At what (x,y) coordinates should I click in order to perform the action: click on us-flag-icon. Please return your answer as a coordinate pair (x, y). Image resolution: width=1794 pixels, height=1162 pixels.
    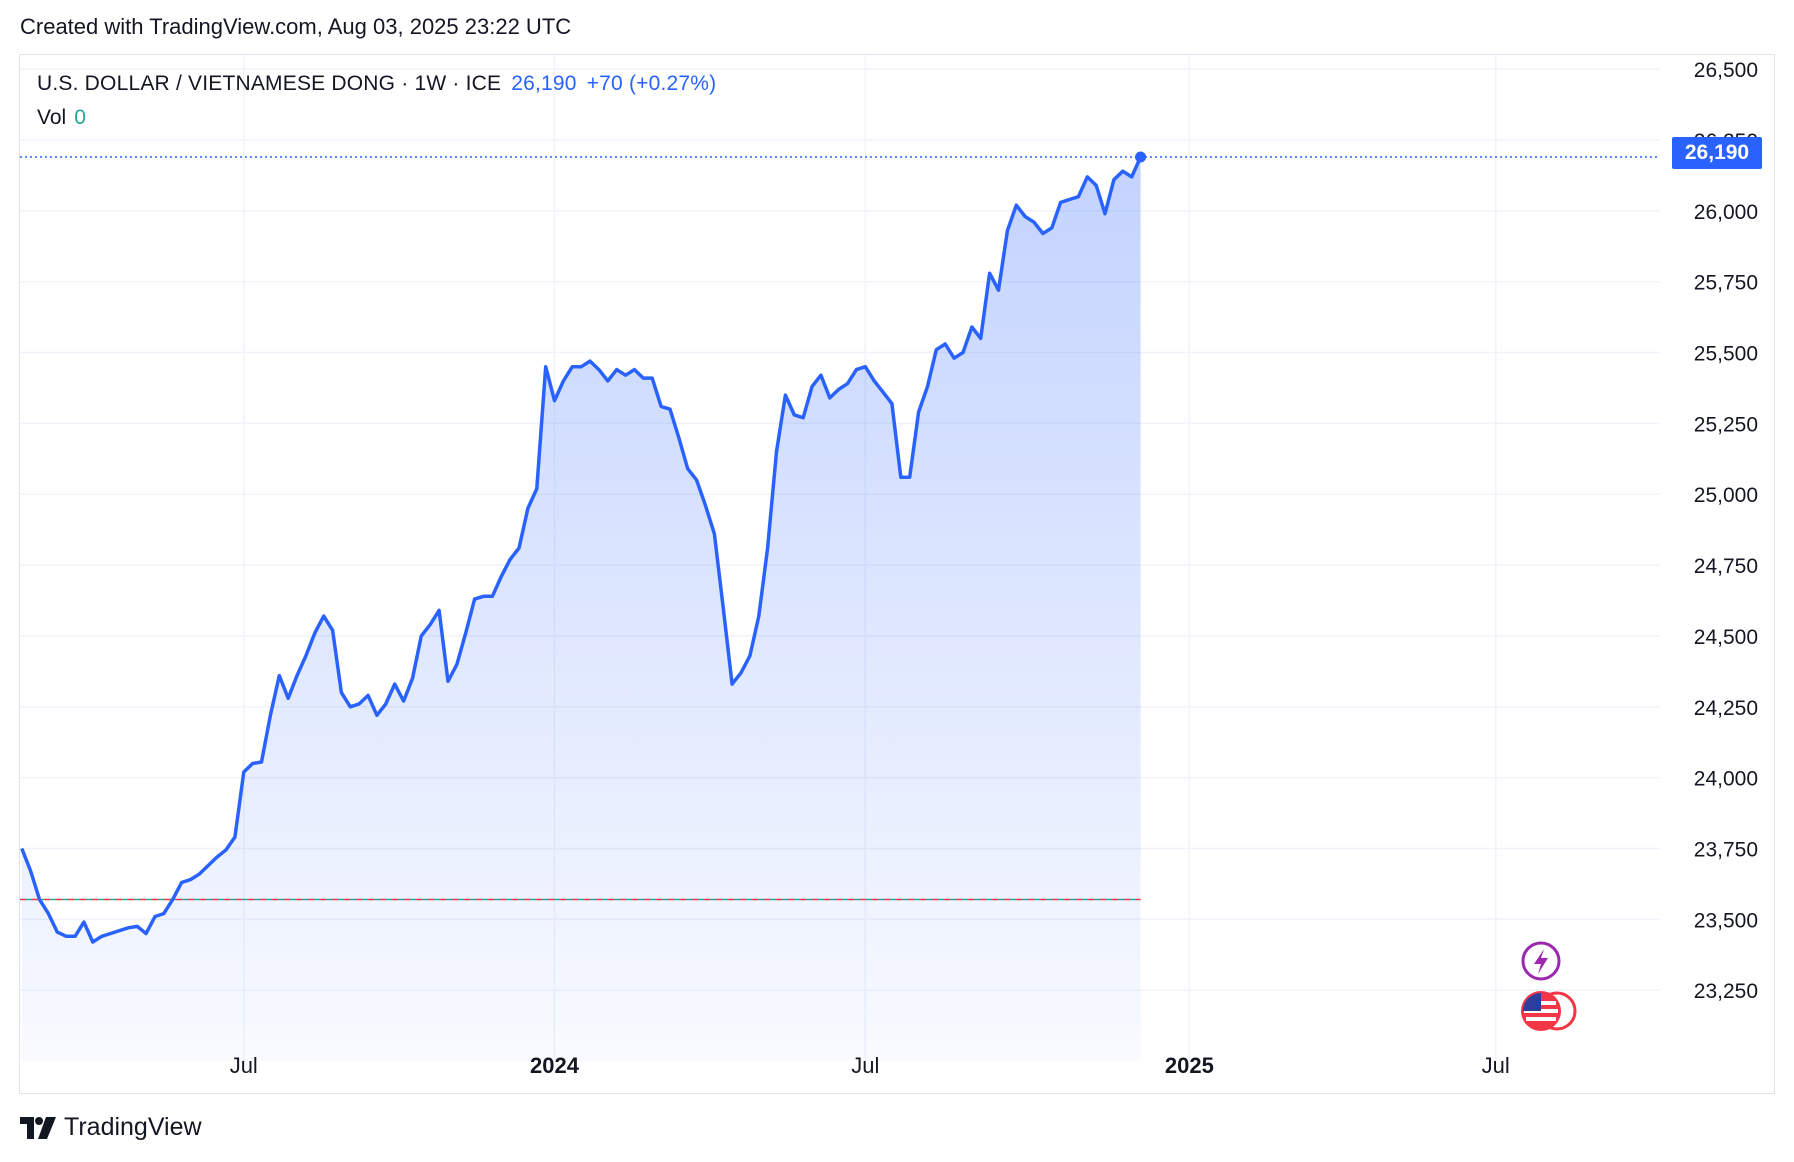
    Looking at the image, I should click on (1549, 1011).